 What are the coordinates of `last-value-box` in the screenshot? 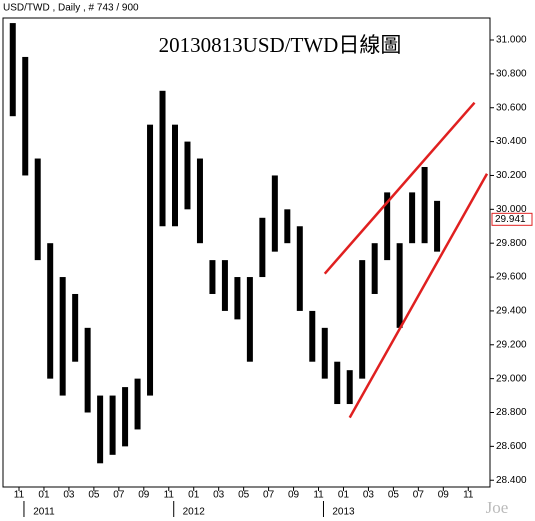 It's located at (512, 219).